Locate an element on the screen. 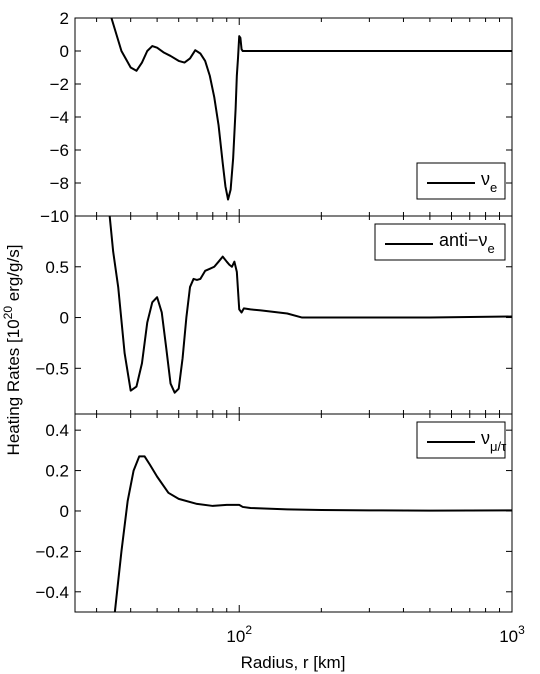 Image resolution: width=540 pixels, height=674 pixels. x-tick-exponent: 2 is located at coordinates (248, 630).